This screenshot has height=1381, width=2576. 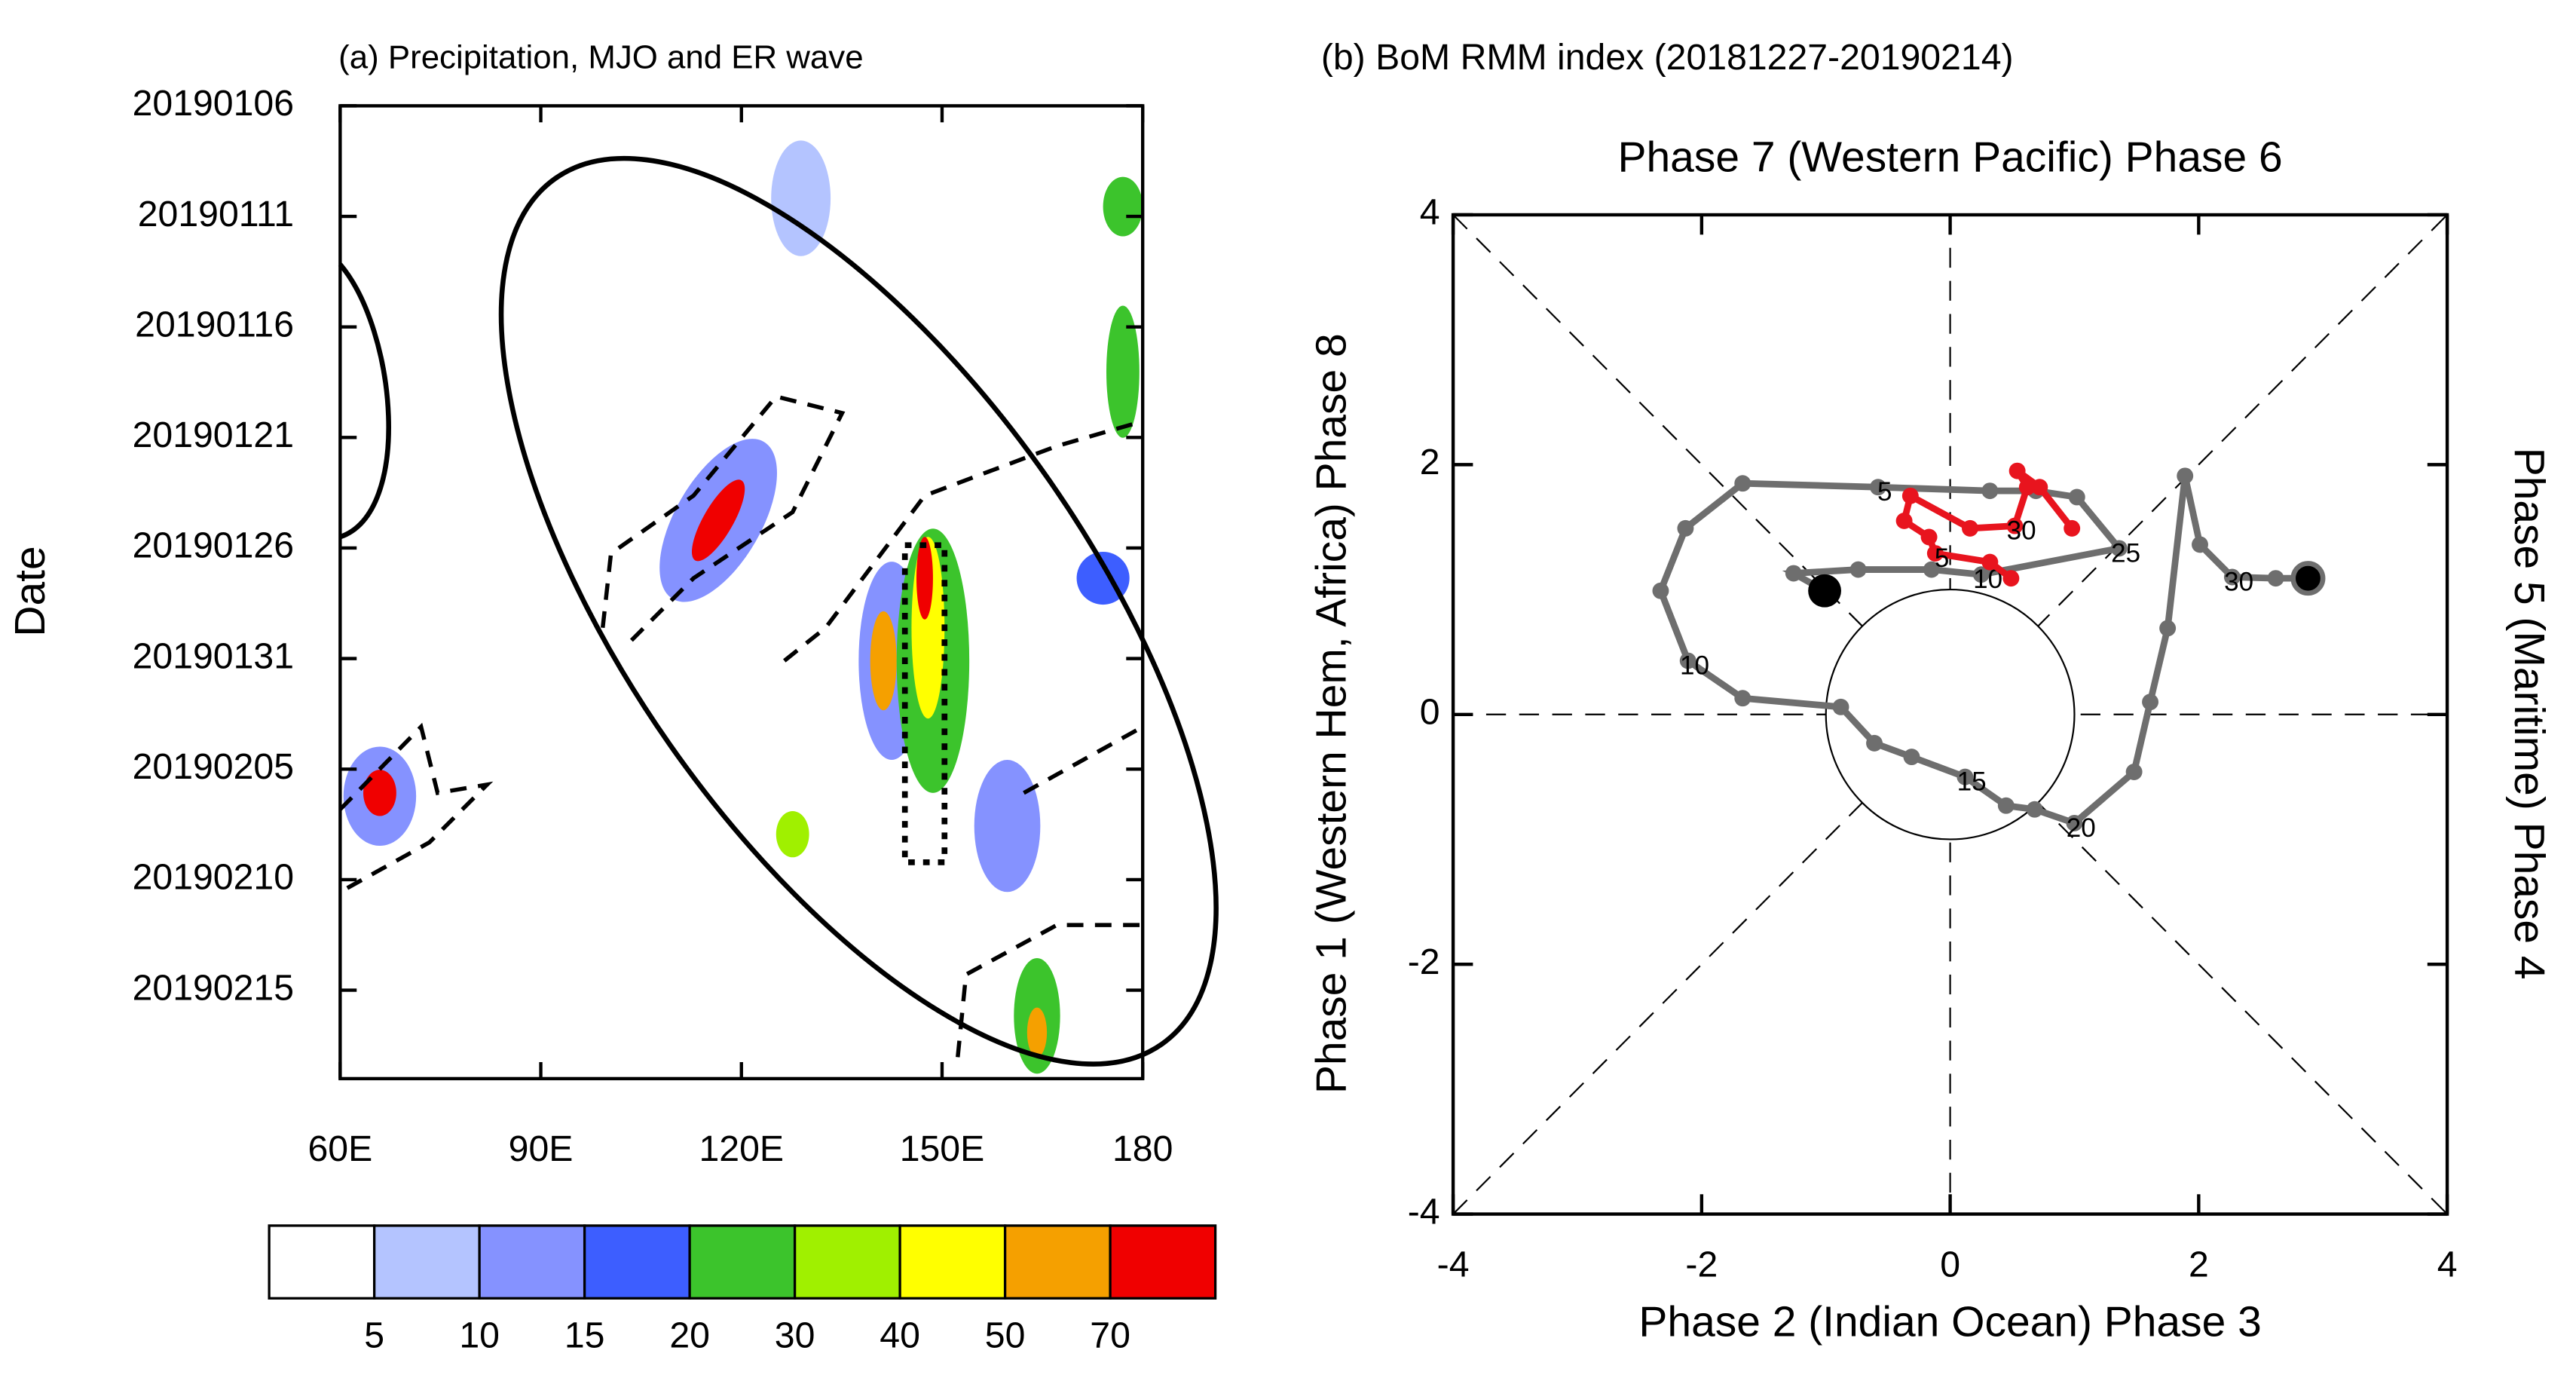 What do you see at coordinates (1950, 1321) in the screenshot?
I see `x-axis-label: Phase 2 (Indian Ocean) Phase 3` at bounding box center [1950, 1321].